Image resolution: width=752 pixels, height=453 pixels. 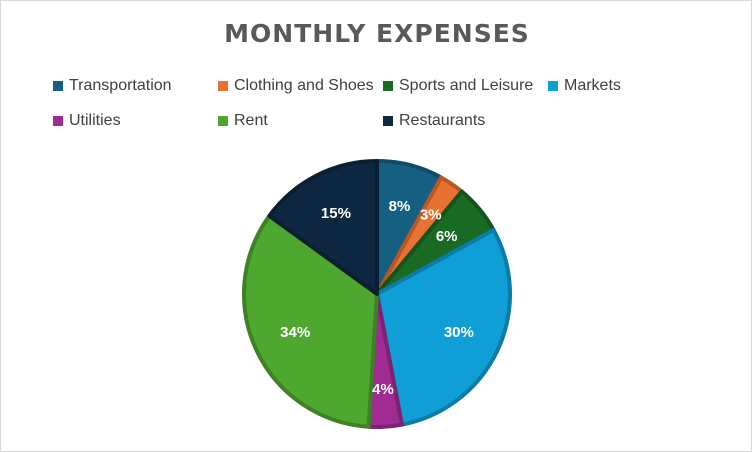 I want to click on data-label-markets: 30%, so click(x=459, y=332).